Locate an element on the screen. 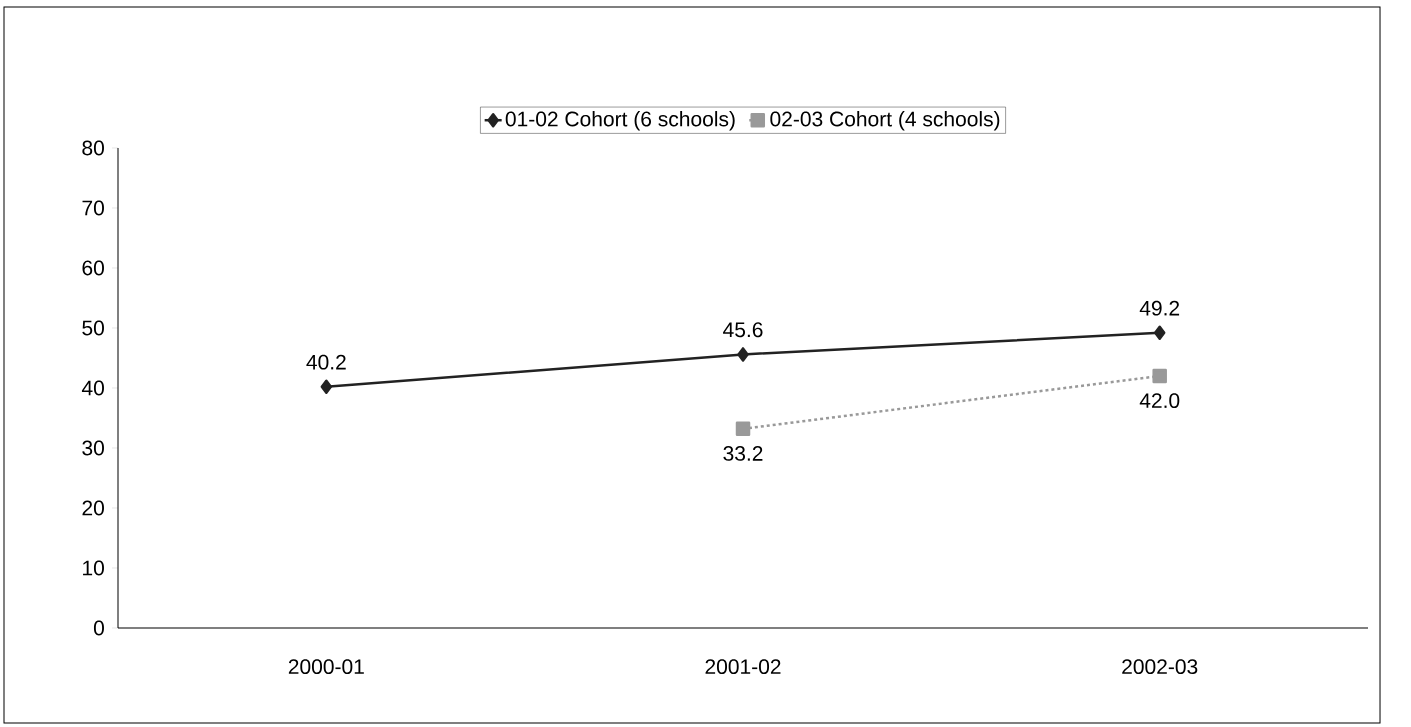 The height and width of the screenshot is (727, 1411). data-label: 40.2 is located at coordinates (326, 362).